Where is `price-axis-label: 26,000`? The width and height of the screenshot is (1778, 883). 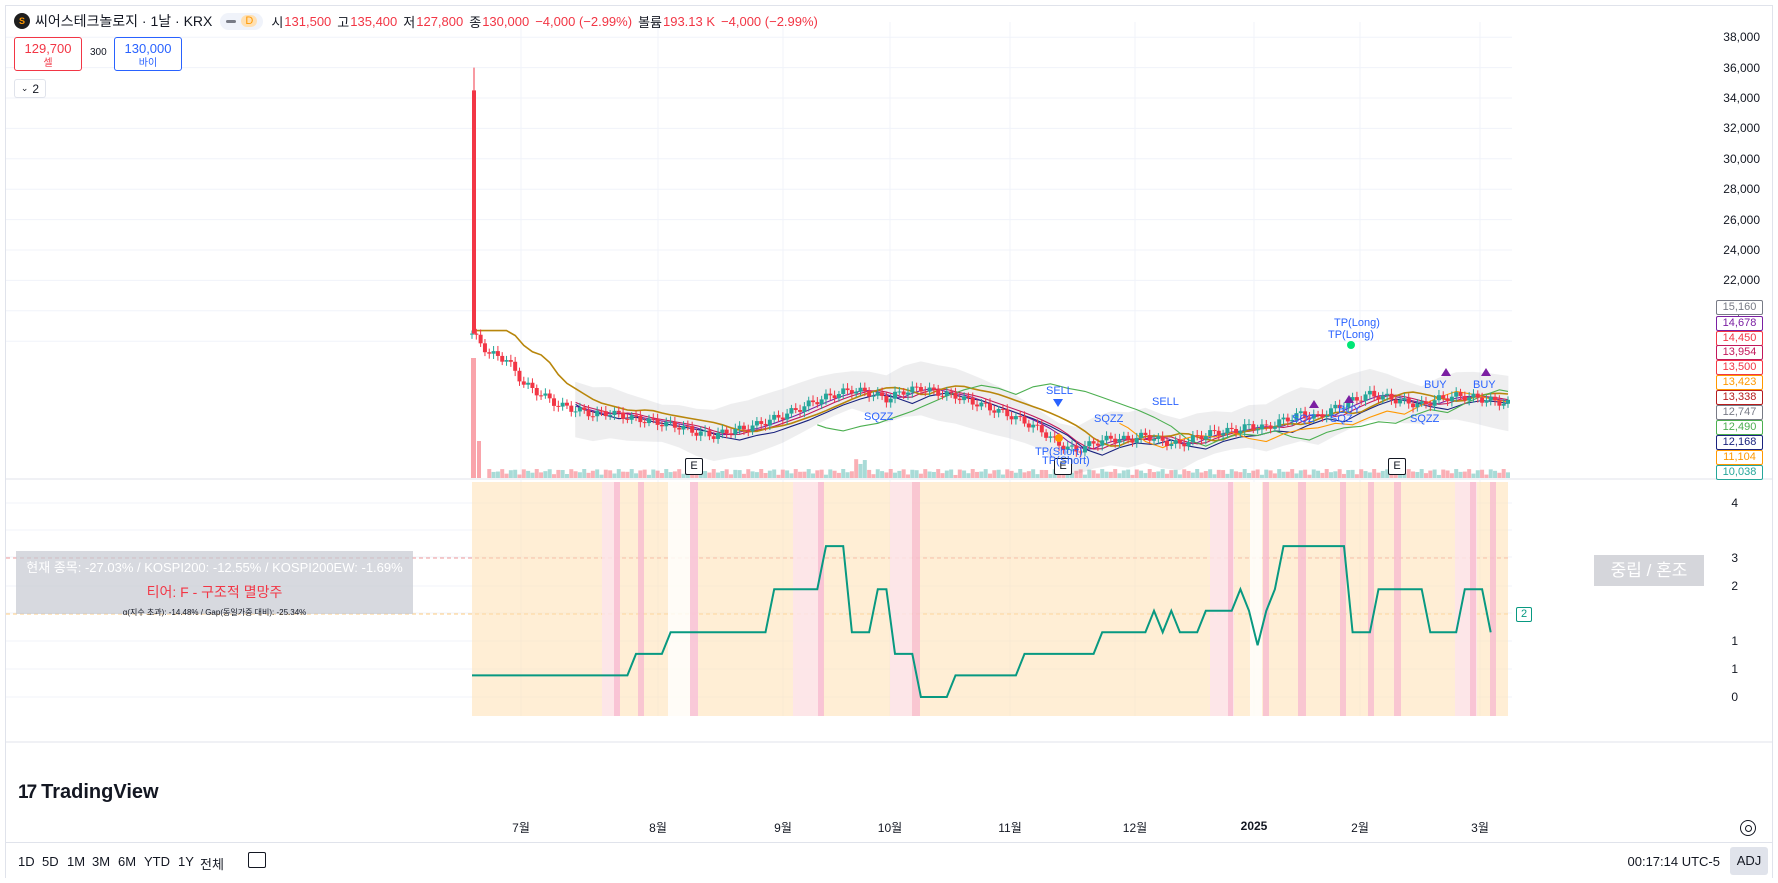 price-axis-label: 26,000 is located at coordinates (1741, 219).